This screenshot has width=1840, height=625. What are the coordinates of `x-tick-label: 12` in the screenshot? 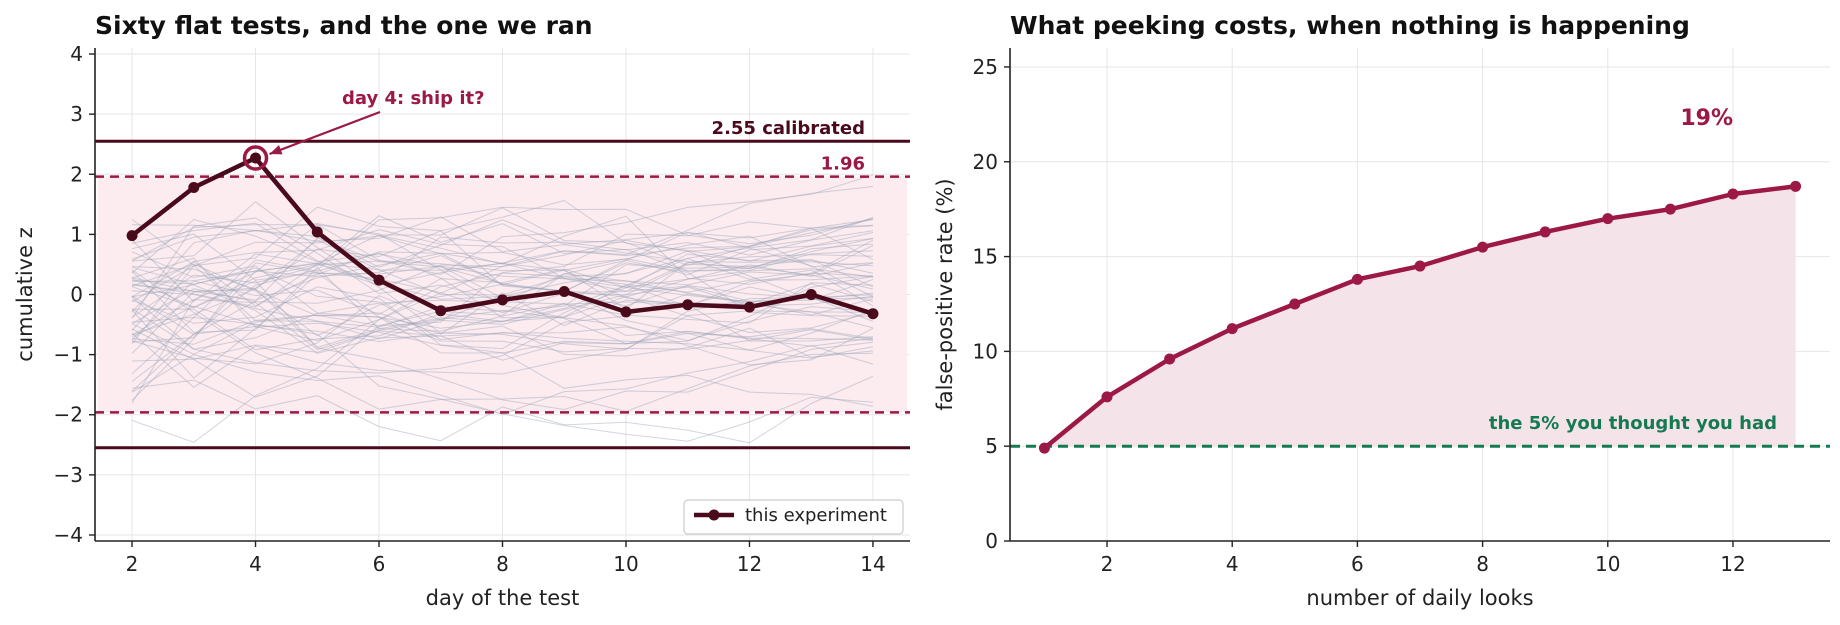 It's located at (749, 564).